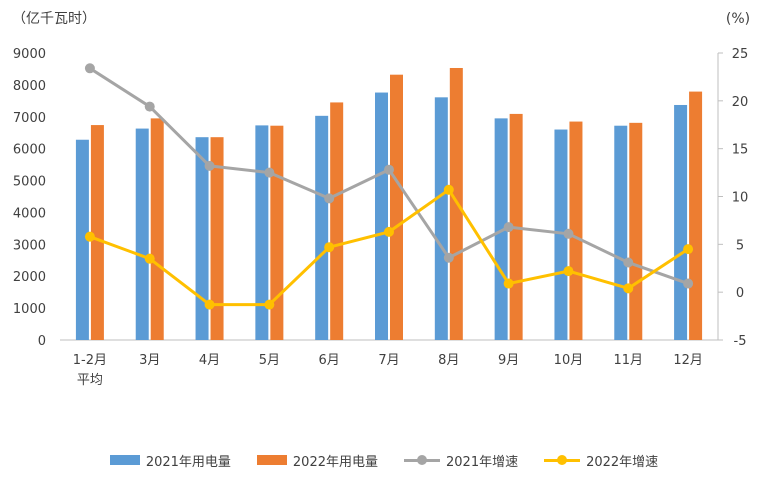 The height and width of the screenshot is (477, 768). What do you see at coordinates (29, 118) in the screenshot?
I see `left-tick-label: 7000` at bounding box center [29, 118].